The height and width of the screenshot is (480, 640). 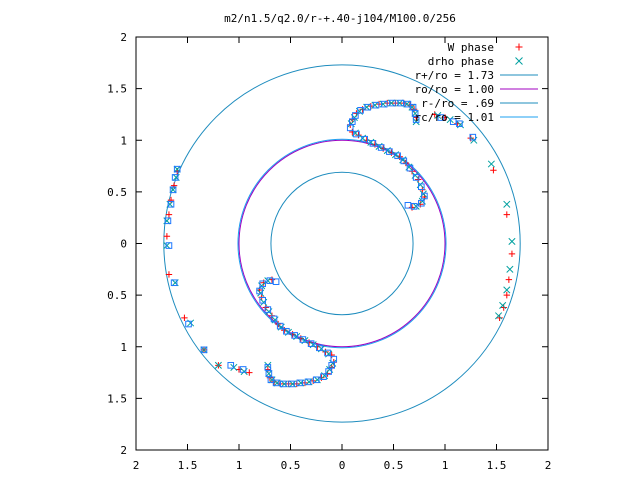 I want to click on legend-label: r+/ro = 1.73, so click(x=454, y=75).